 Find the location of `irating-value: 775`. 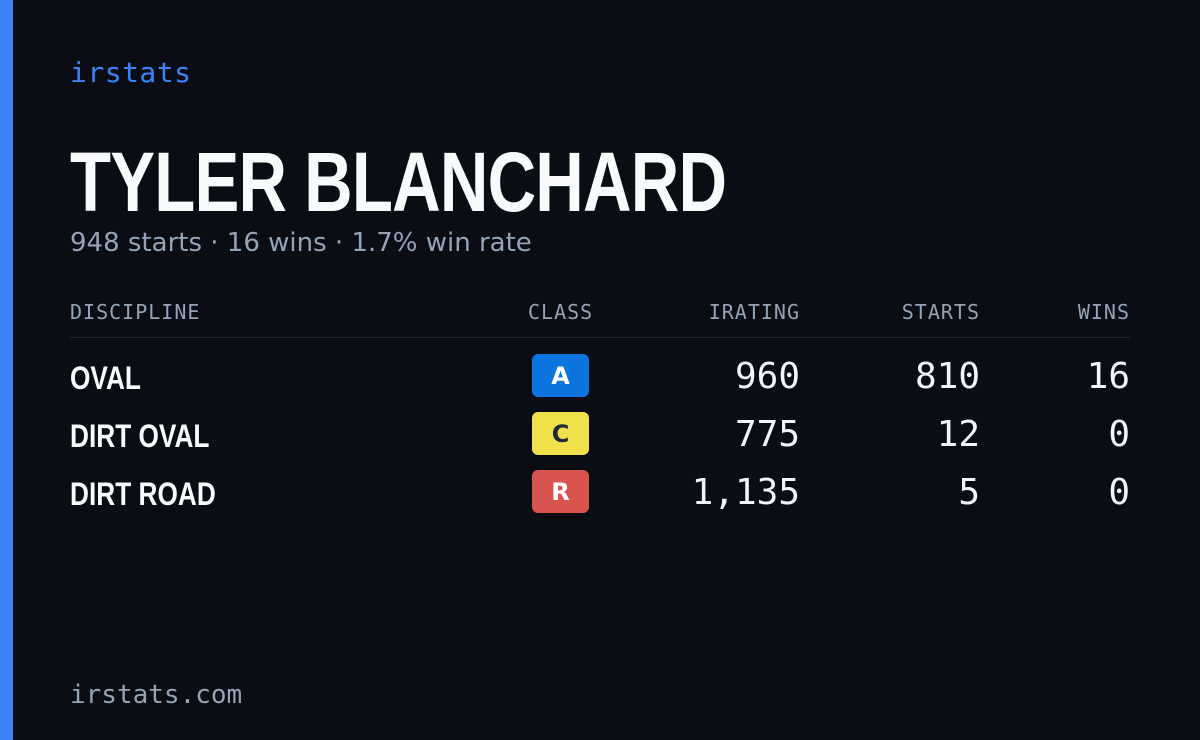

irating-value: 775 is located at coordinates (767, 434).